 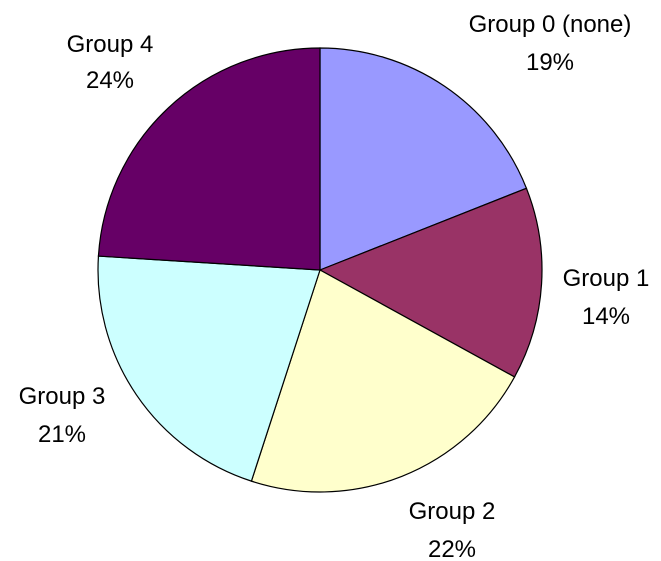 I want to click on slice-label-name-3: Group 3, so click(x=62, y=396).